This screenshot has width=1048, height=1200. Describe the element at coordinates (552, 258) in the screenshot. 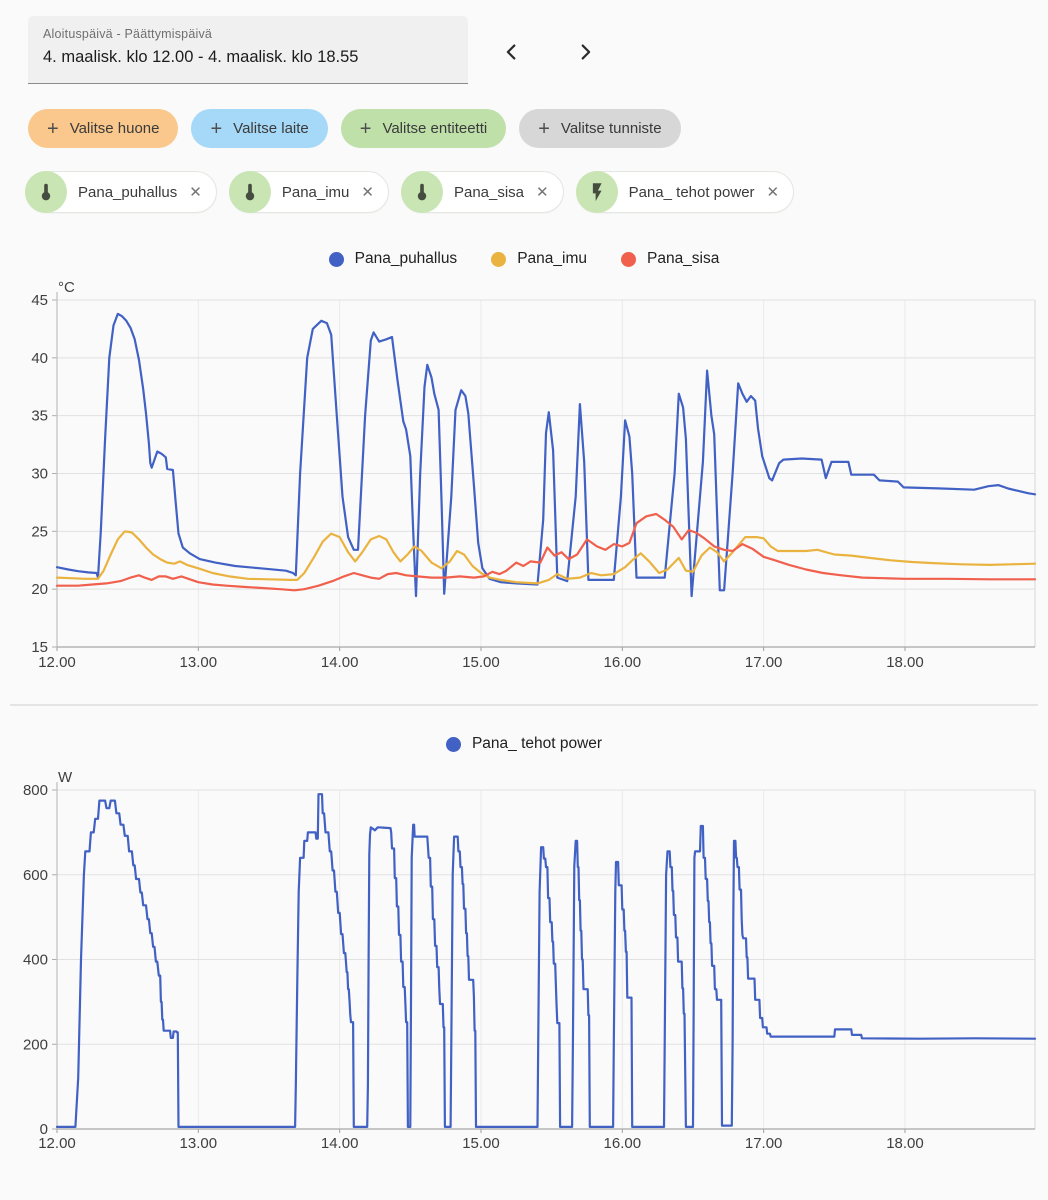

I see `legend-label: Pana_imu` at that location.